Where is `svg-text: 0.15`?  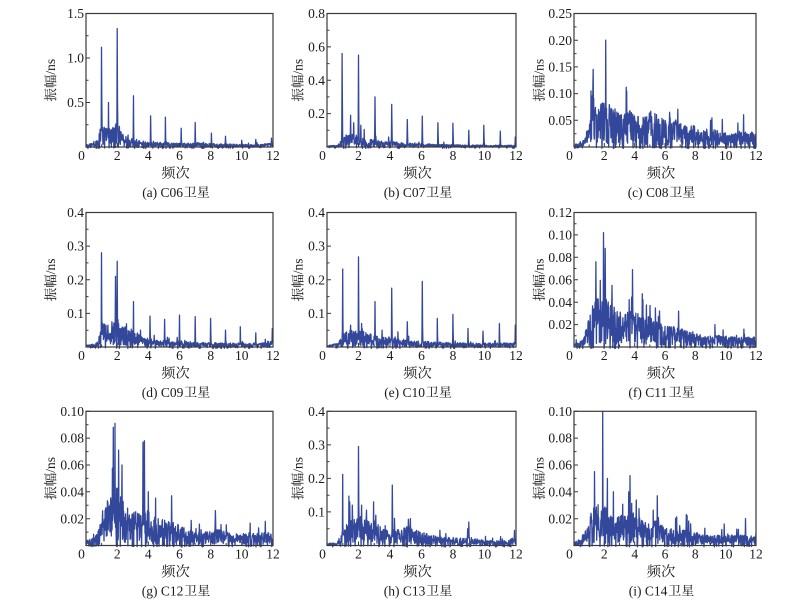
svg-text: 0.15 is located at coordinates (560, 67).